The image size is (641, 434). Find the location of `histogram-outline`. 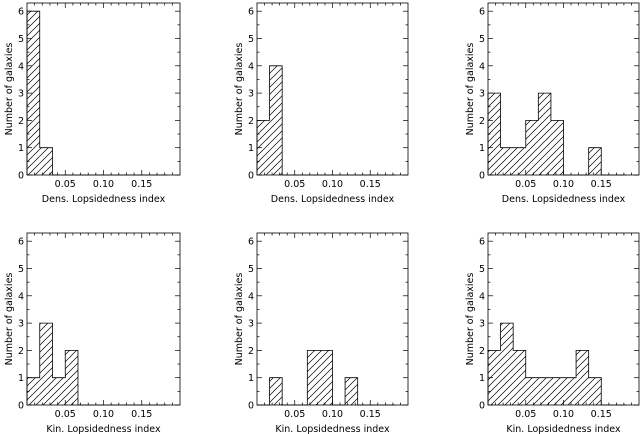

histogram-outline is located at coordinates (557, 364).